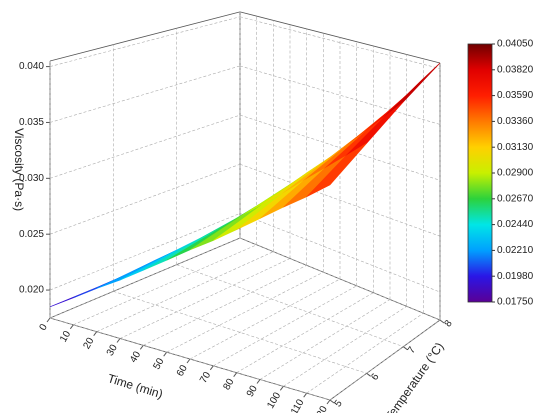  Describe the element at coordinates (88, 344) in the screenshot. I see `x-tick-label: 20` at that location.